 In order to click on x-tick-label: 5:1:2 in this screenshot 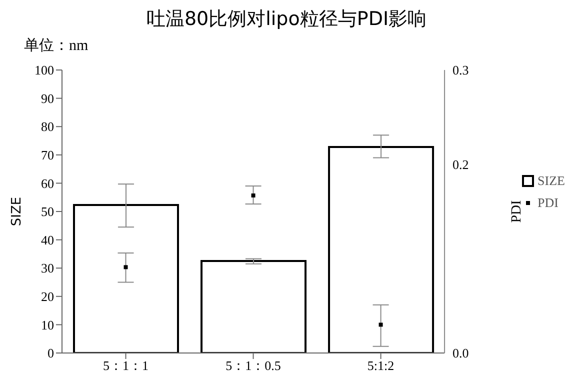, I will do `click(380, 366)`.